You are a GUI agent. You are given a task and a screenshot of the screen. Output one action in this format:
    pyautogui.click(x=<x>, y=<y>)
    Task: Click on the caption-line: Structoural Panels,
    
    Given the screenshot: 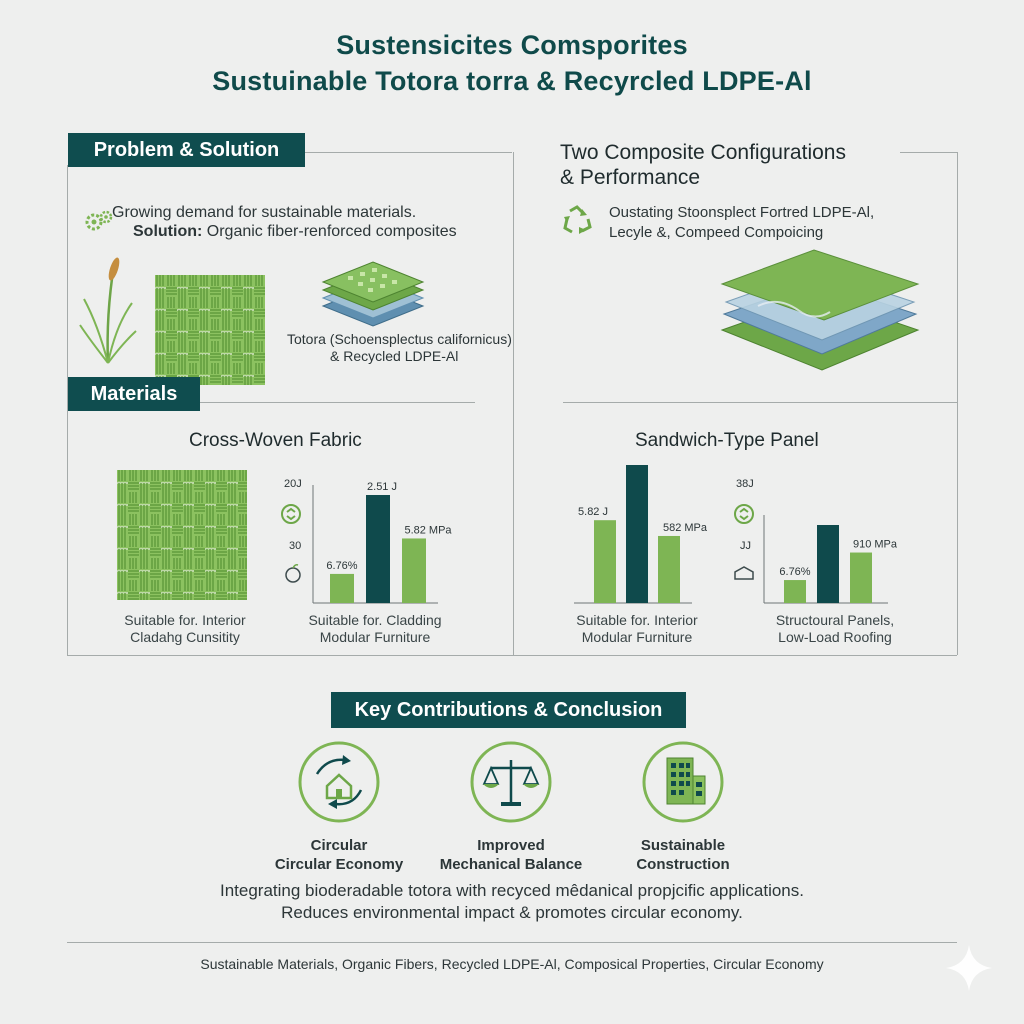 What is the action you would take?
    pyautogui.click(x=835, y=620)
    